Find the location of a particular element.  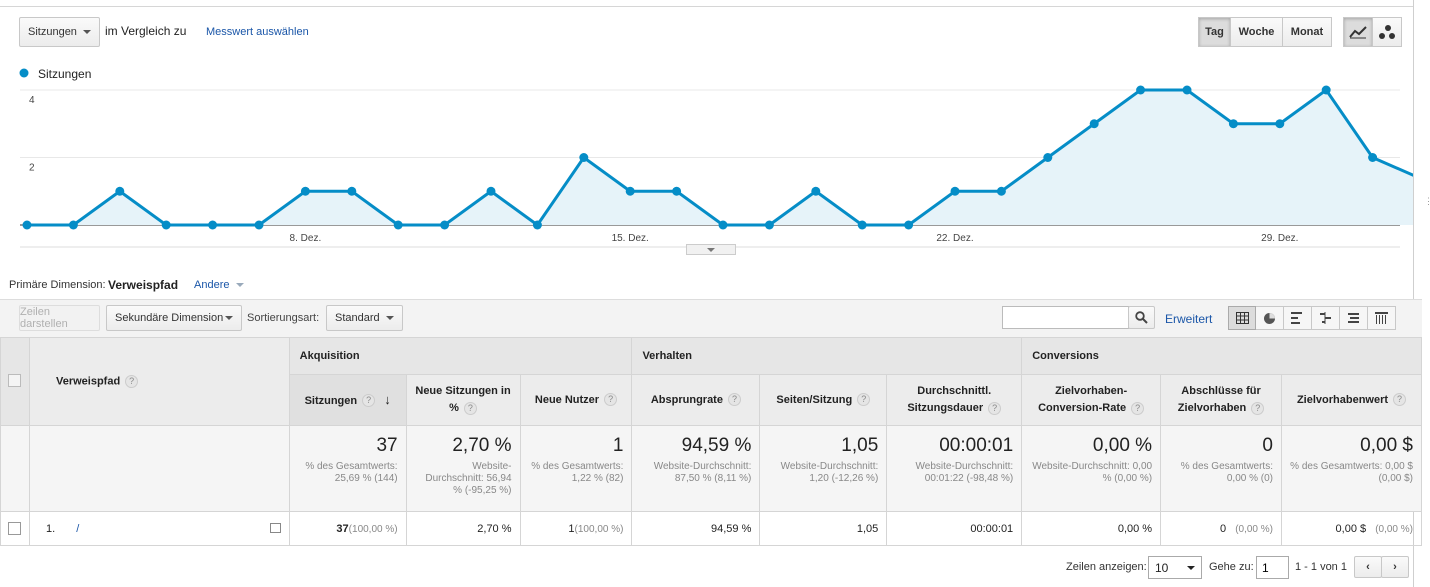

x-tick-label: 8. Dez. is located at coordinates (306, 238).